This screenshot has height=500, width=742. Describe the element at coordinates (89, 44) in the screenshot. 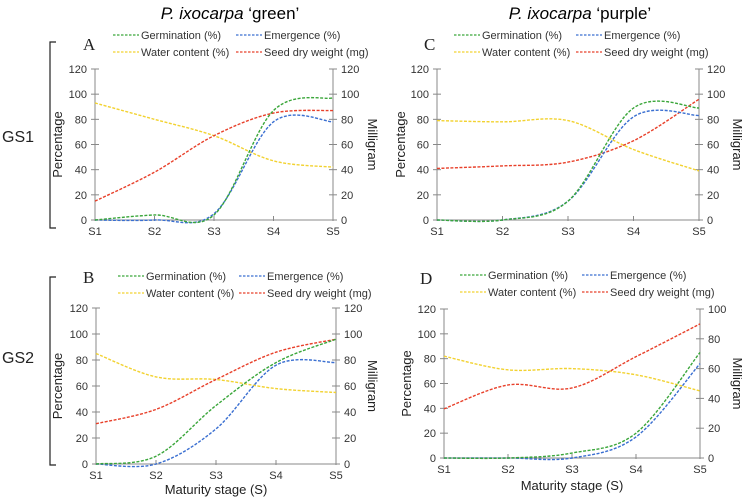

I see `panel-letter: A` at that location.